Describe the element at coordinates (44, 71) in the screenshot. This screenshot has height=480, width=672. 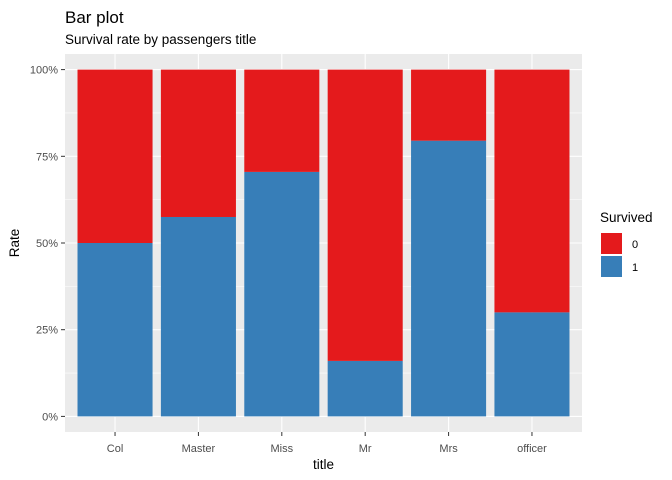
I see `y-tick-label: 100%` at that location.